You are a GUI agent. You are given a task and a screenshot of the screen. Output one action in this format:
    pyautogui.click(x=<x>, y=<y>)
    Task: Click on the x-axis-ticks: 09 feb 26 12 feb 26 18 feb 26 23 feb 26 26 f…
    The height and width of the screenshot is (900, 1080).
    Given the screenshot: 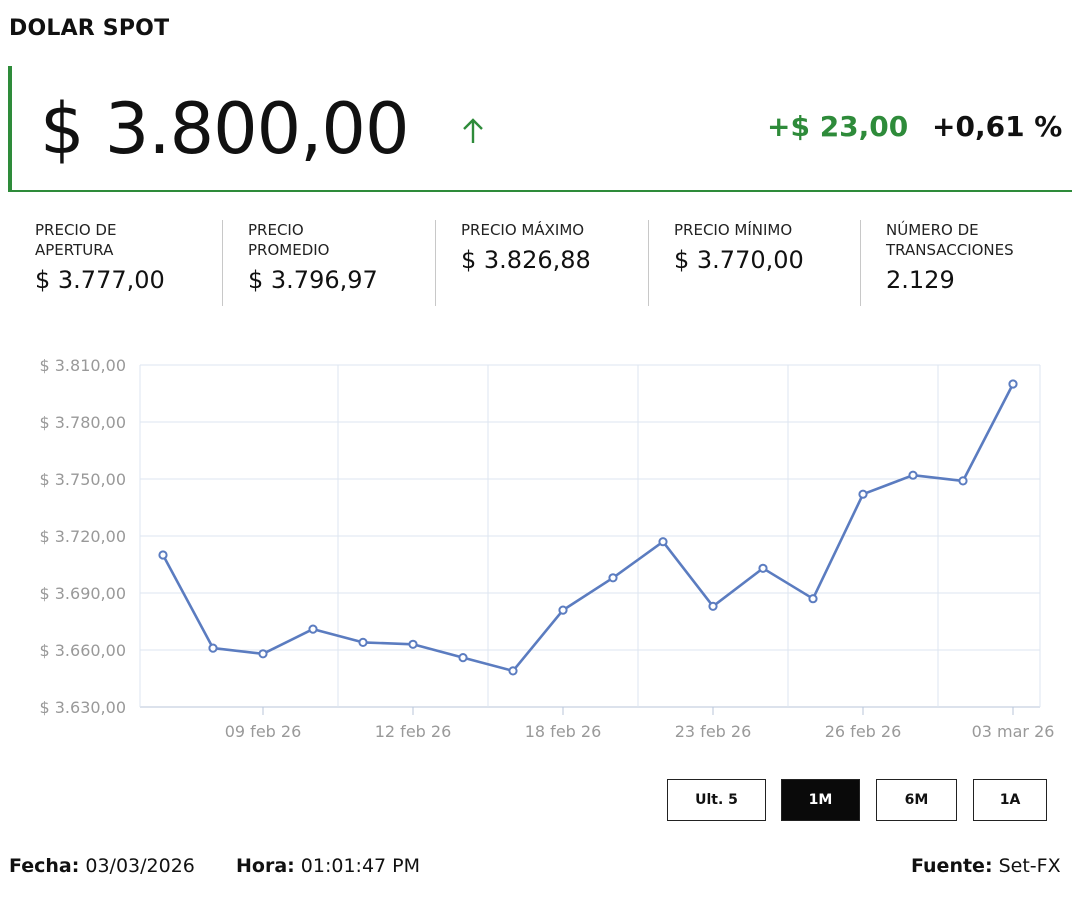 What is the action you would take?
    pyautogui.click(x=640, y=724)
    